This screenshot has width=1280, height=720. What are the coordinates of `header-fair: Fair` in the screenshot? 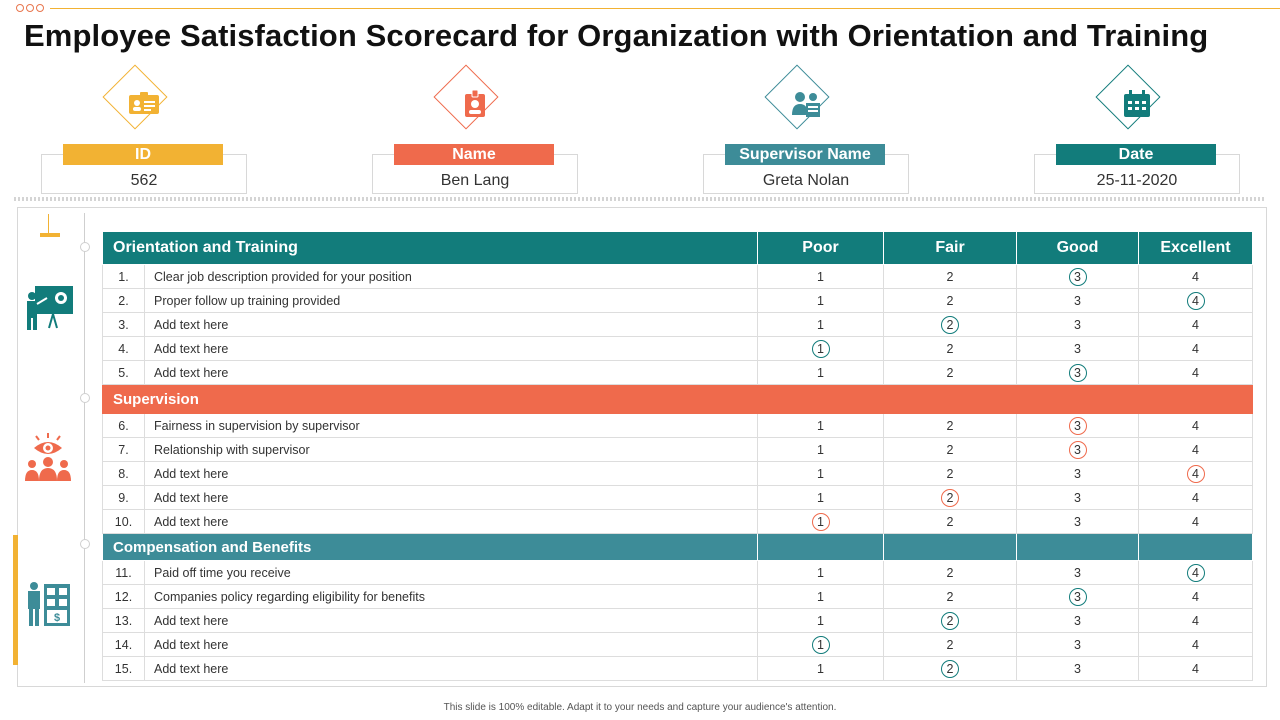 It's located at (950, 248).